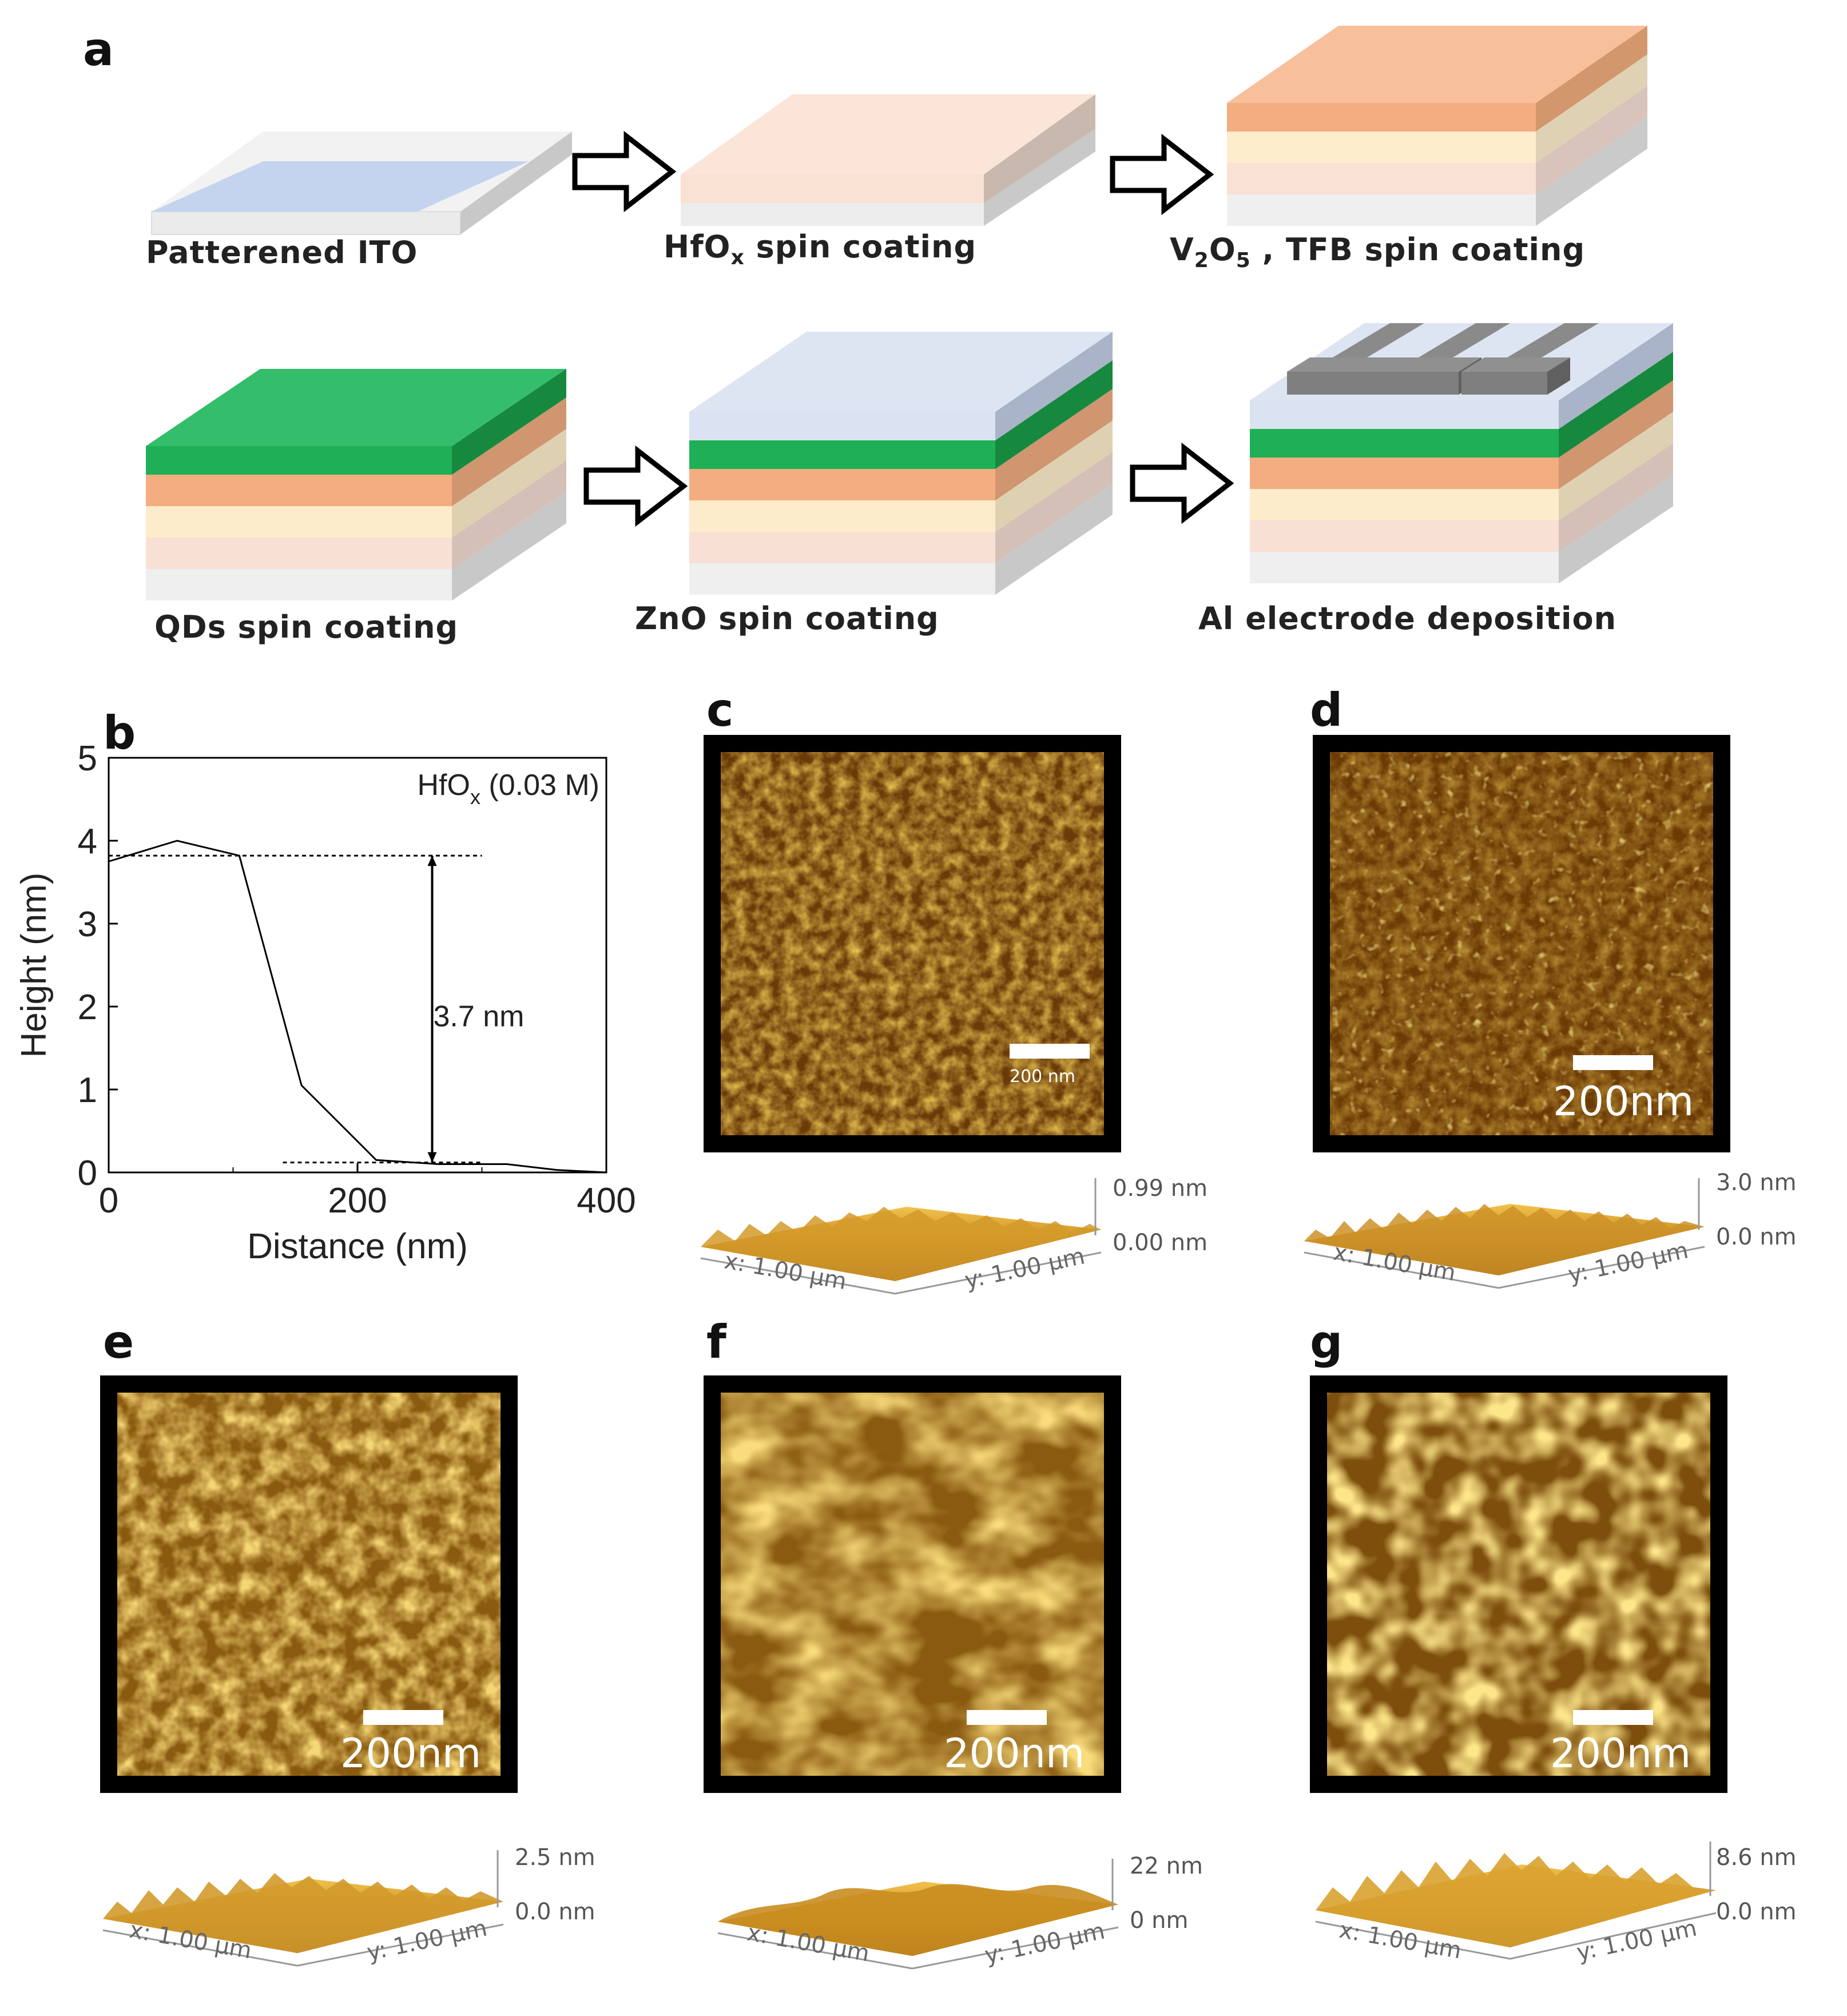  Describe the element at coordinates (119, 733) in the screenshot. I see `panel-label-b: b` at that location.